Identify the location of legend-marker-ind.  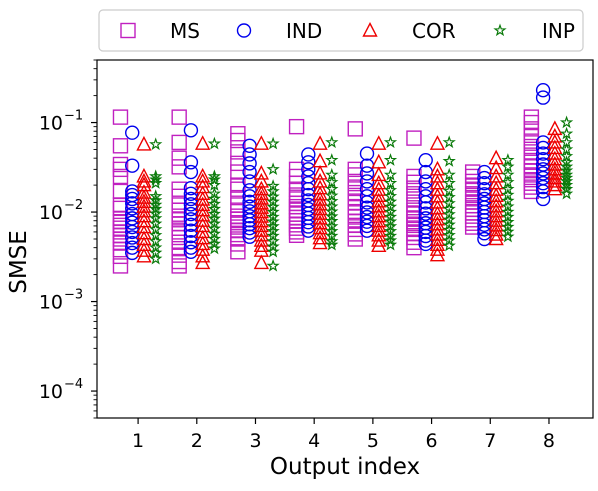
(244, 30).